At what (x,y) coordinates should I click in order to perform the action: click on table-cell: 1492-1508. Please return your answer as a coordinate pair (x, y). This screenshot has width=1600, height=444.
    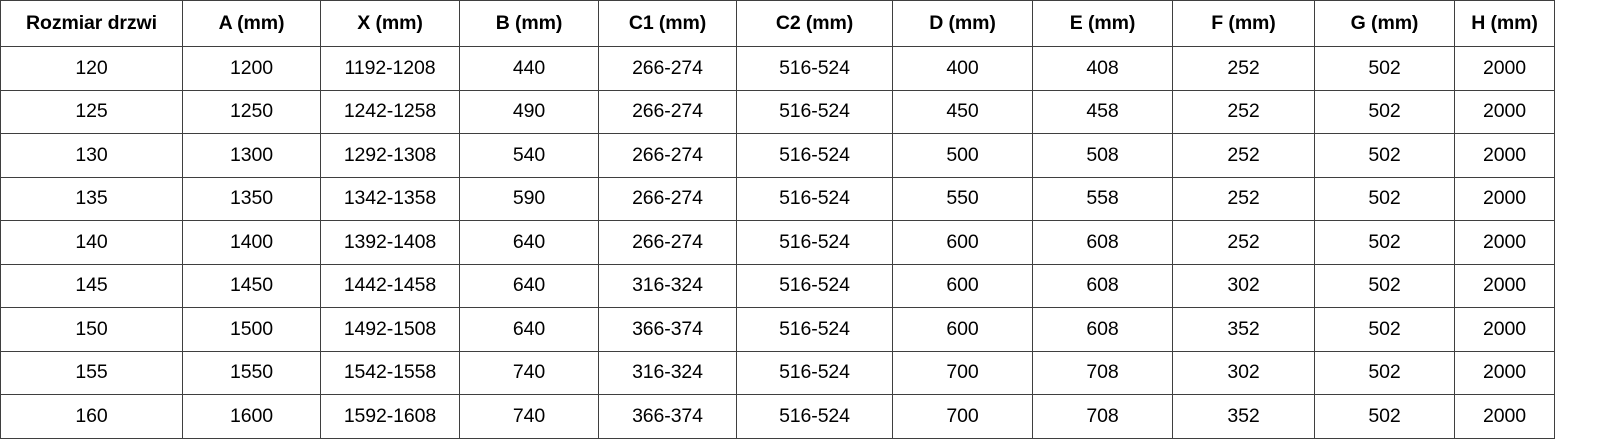
    Looking at the image, I should click on (390, 329).